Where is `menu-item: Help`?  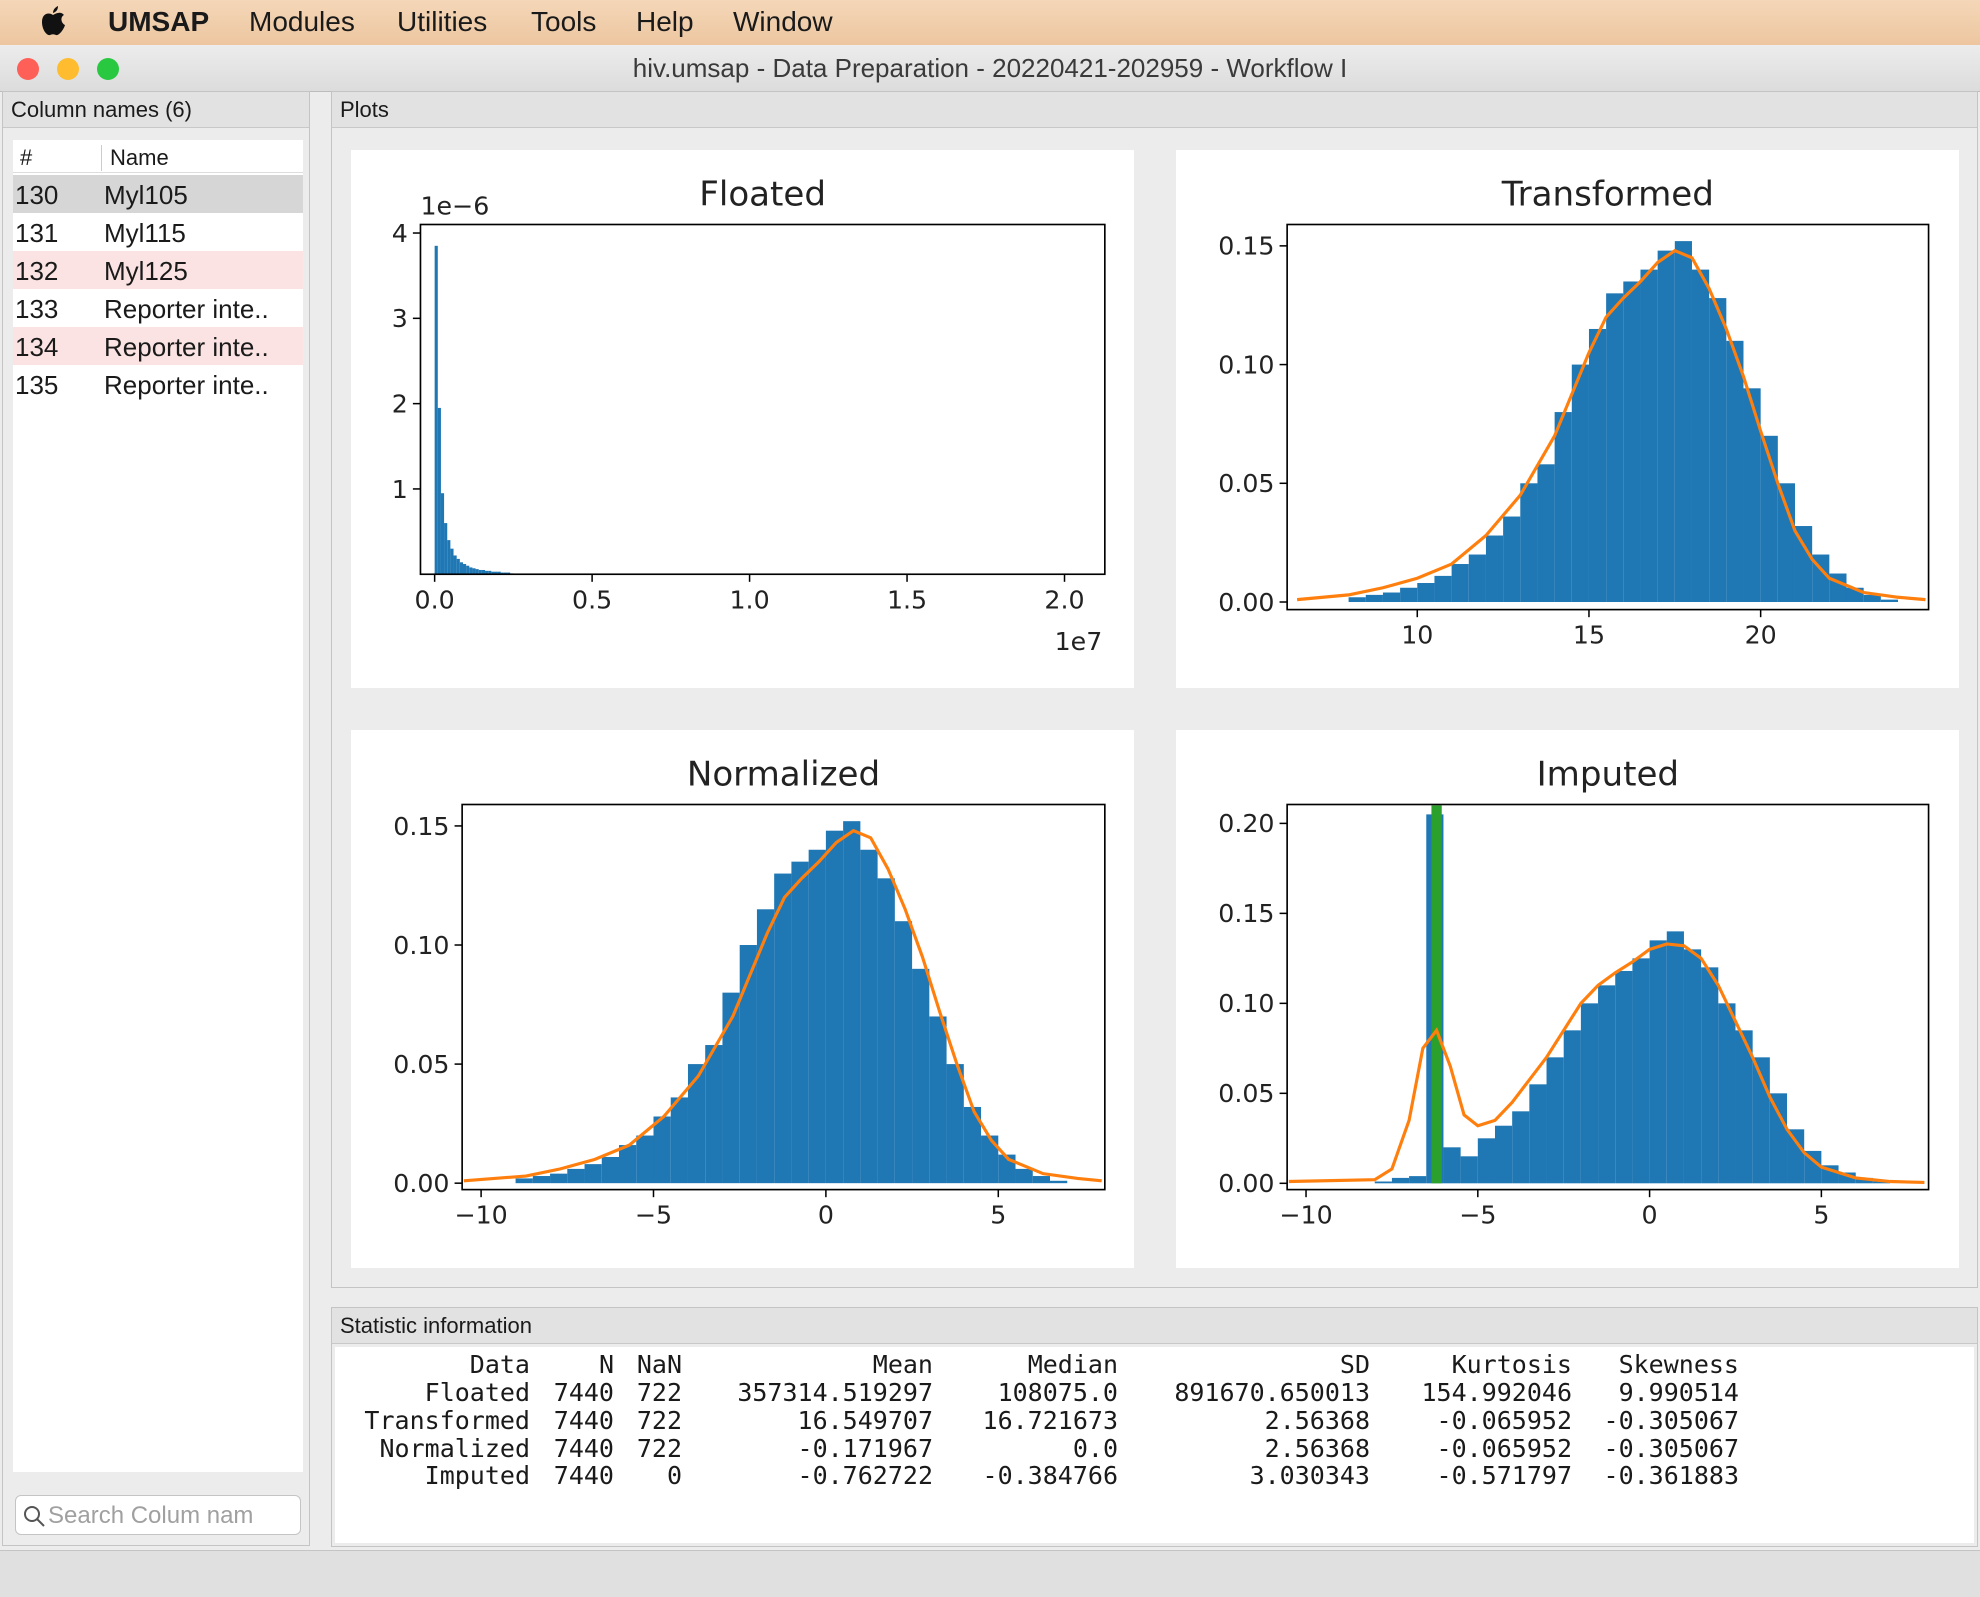
menu-item: Help is located at coordinates (665, 21).